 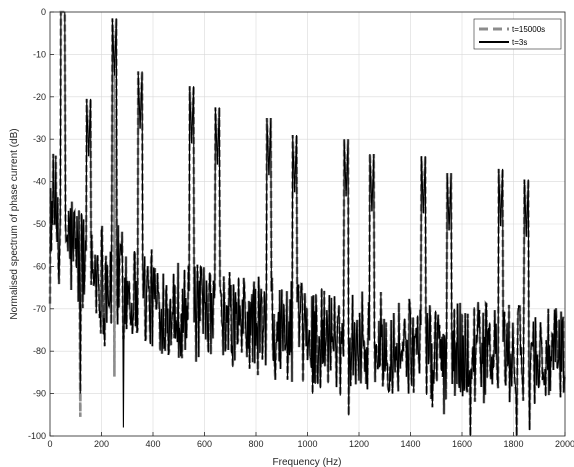 I want to click on y-tick-label: -10, so click(x=39, y=54).